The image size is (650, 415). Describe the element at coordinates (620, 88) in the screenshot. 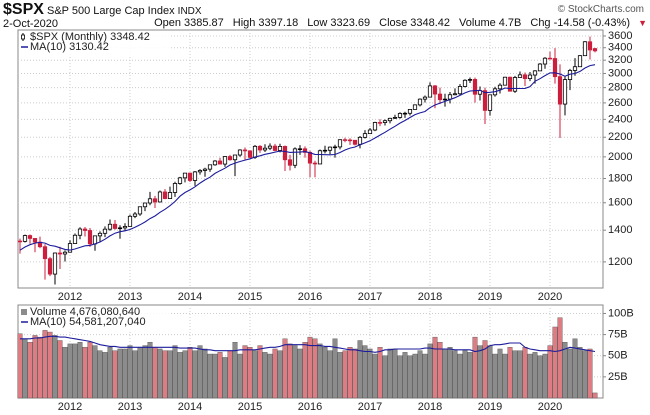

I see `y-tick-label: 2800` at that location.